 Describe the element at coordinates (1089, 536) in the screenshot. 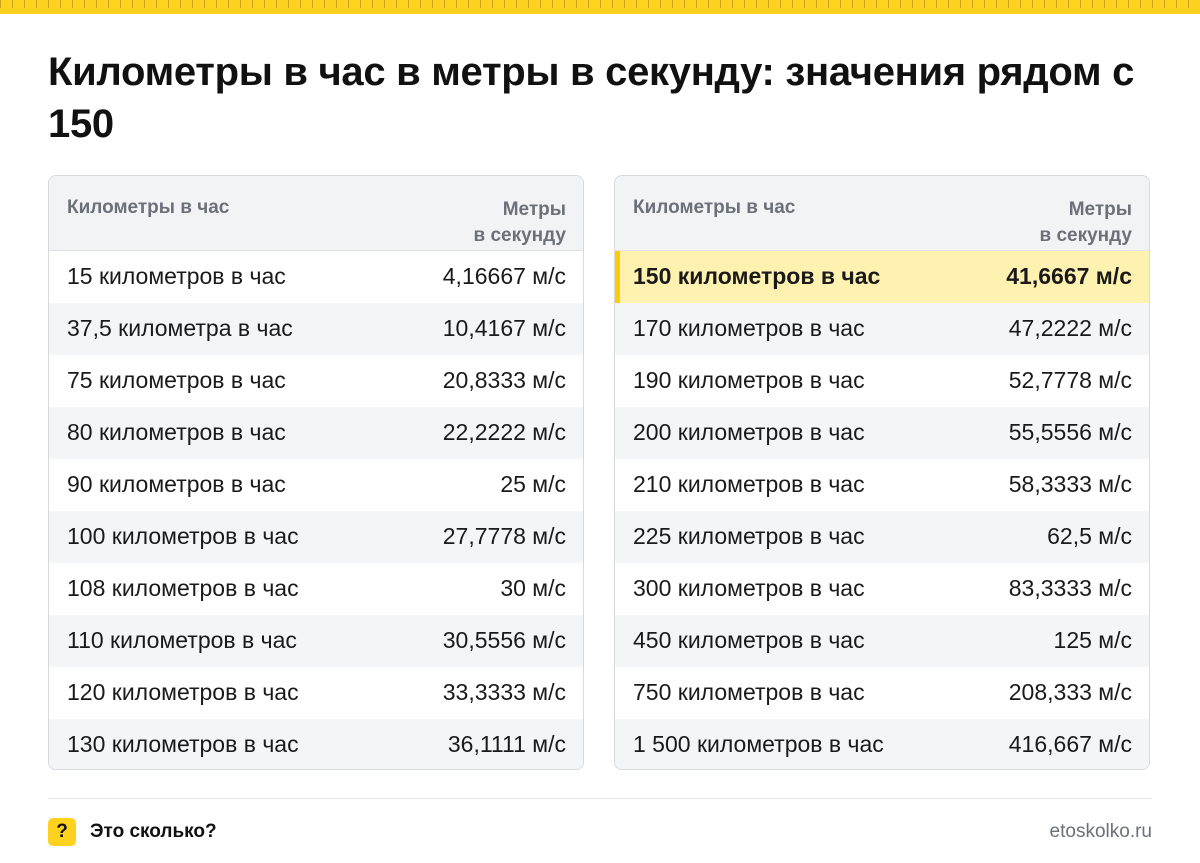

I see `cell-ms: 62,5 м/с` at that location.